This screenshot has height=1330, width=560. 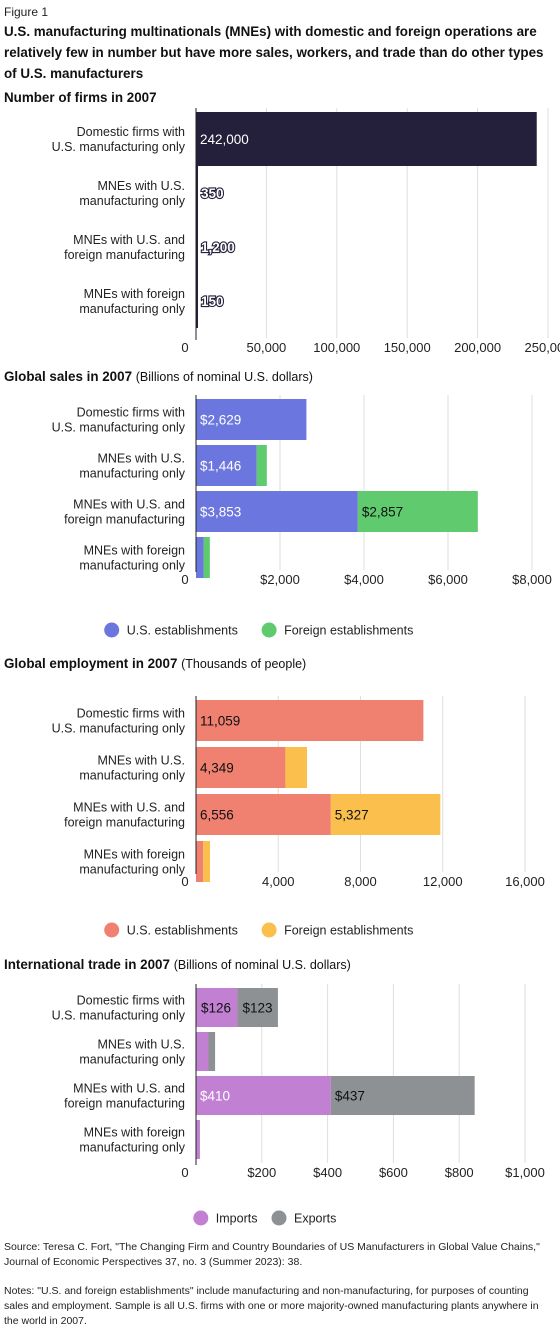 I want to click on x-tick-label: 50,000, so click(x=267, y=347).